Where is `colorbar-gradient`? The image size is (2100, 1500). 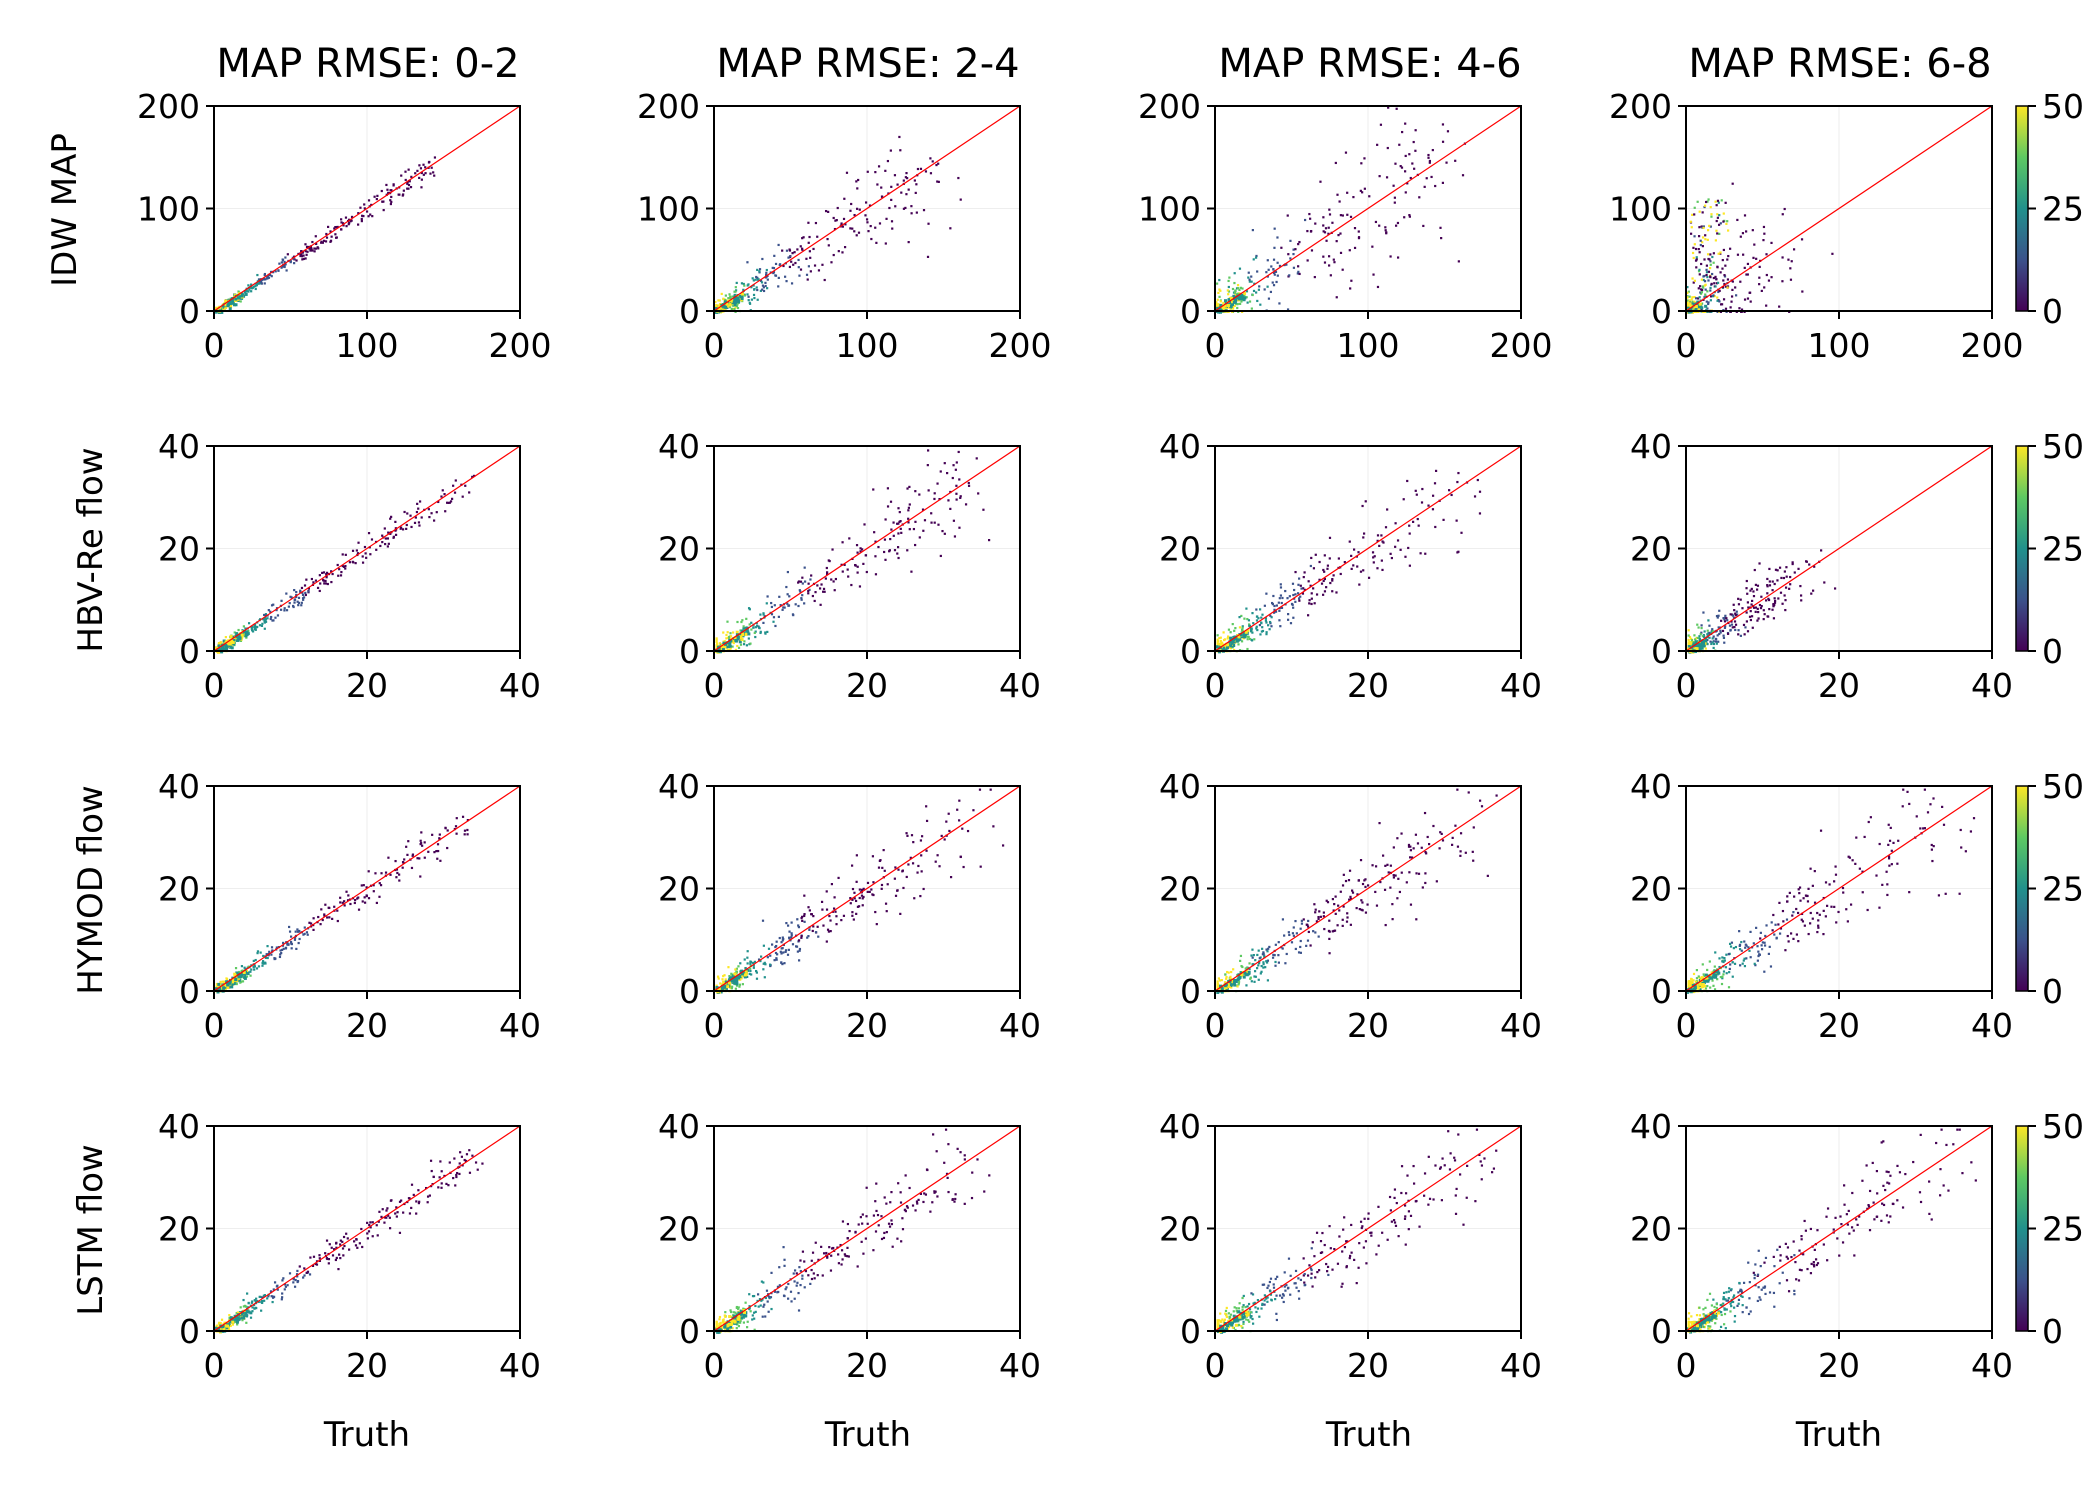
colorbar-gradient is located at coordinates (2022, 548).